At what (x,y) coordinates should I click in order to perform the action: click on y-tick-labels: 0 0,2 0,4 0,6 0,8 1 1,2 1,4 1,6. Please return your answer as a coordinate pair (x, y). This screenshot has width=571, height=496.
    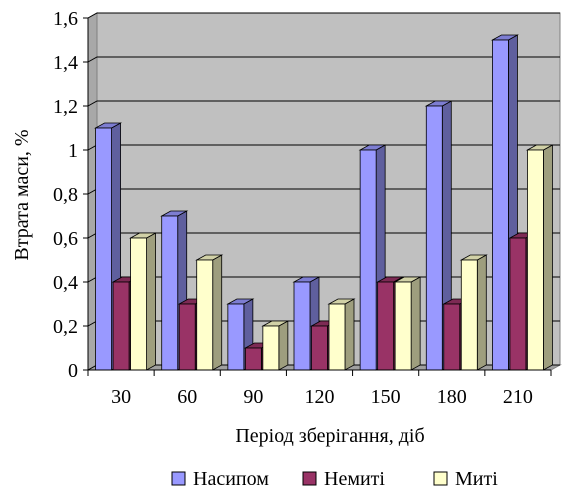
    Looking at the image, I should click on (65, 195).